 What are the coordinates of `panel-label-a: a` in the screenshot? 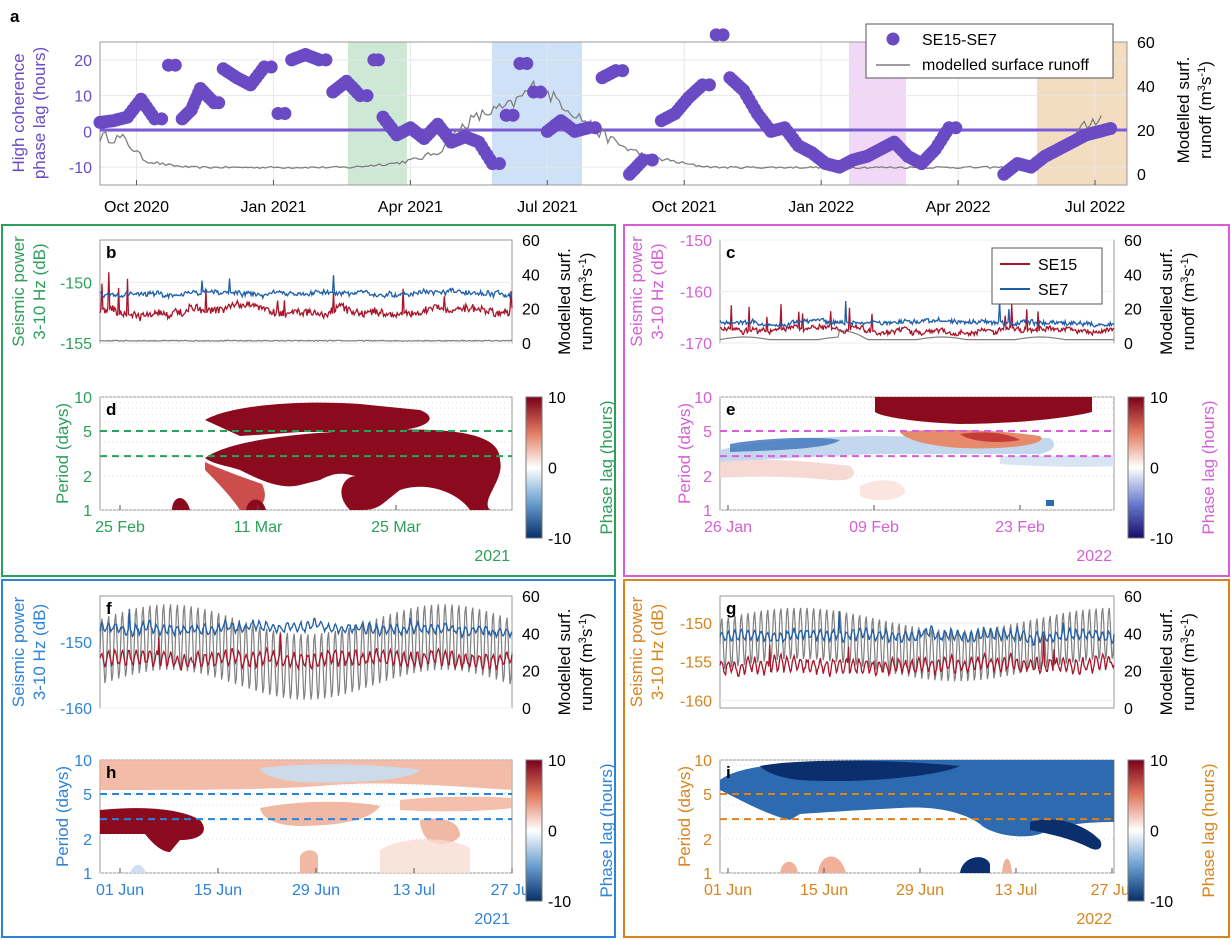 It's located at (15, 16).